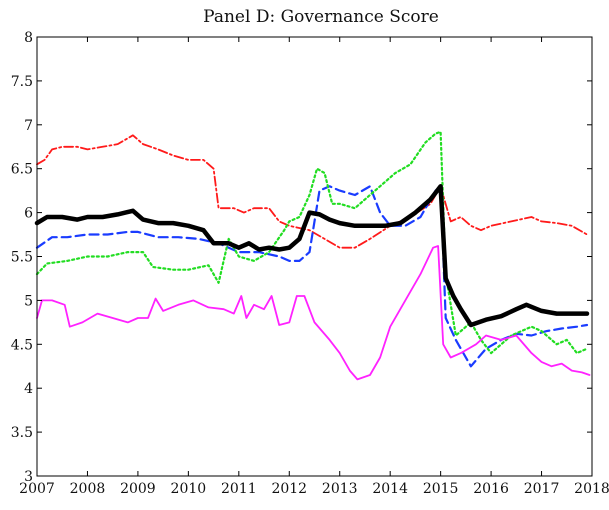  I want to click on x-tick-label: 2017, so click(542, 489).